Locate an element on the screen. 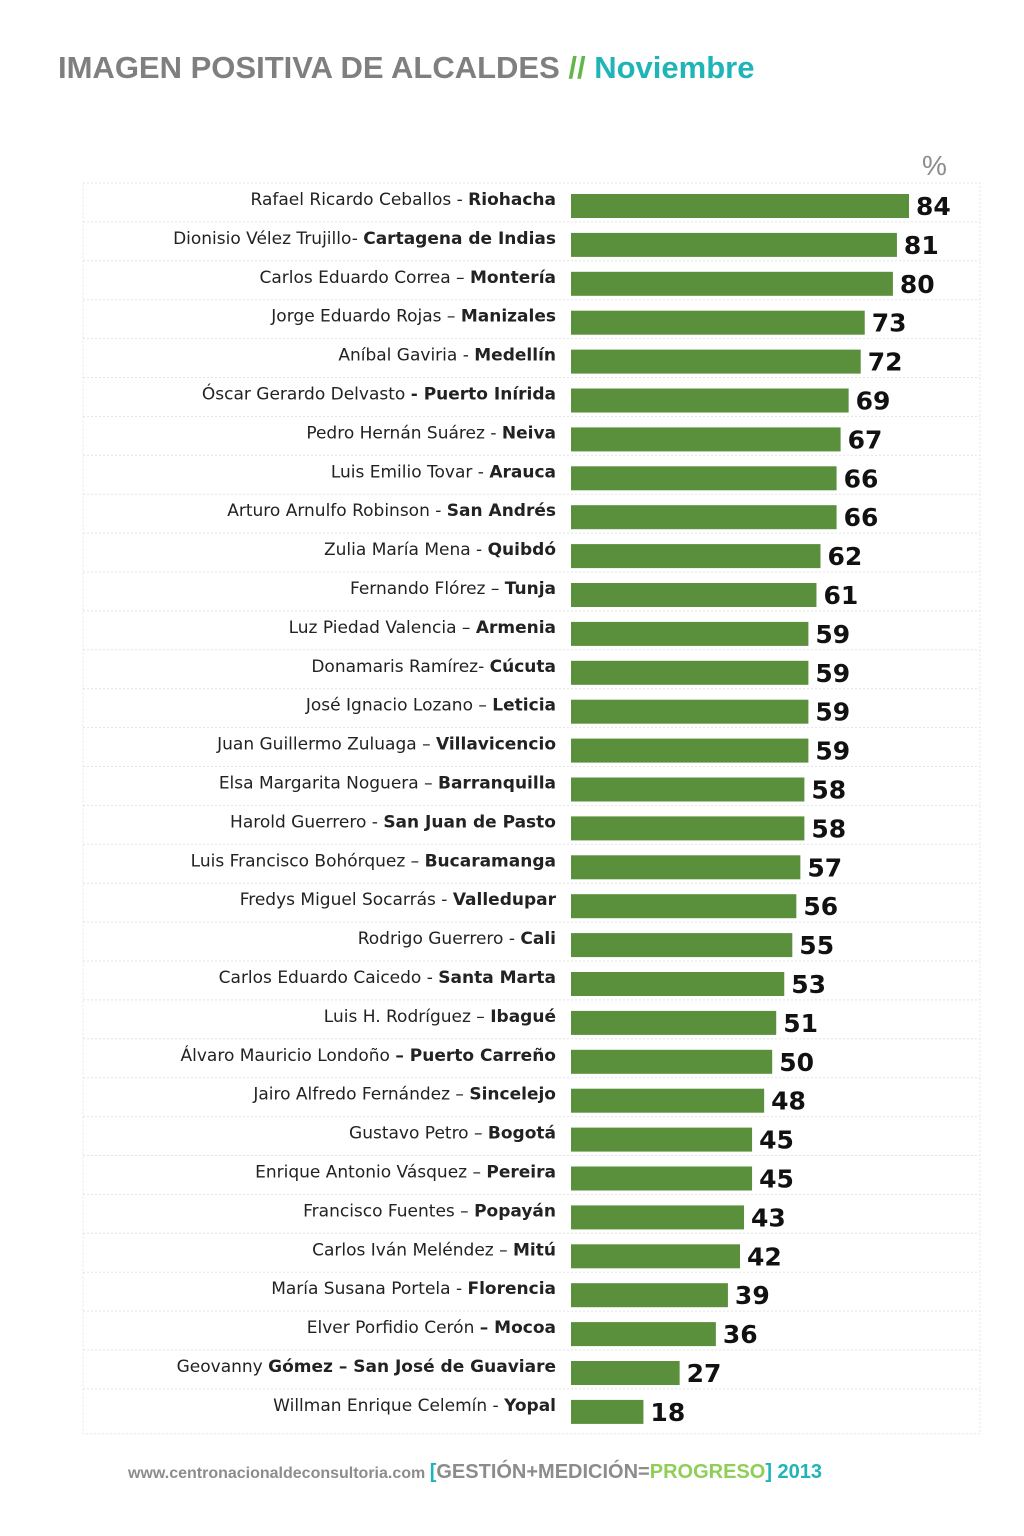  mayor-name: Rafael Ricardo Ceballos - is located at coordinates (360, 200).